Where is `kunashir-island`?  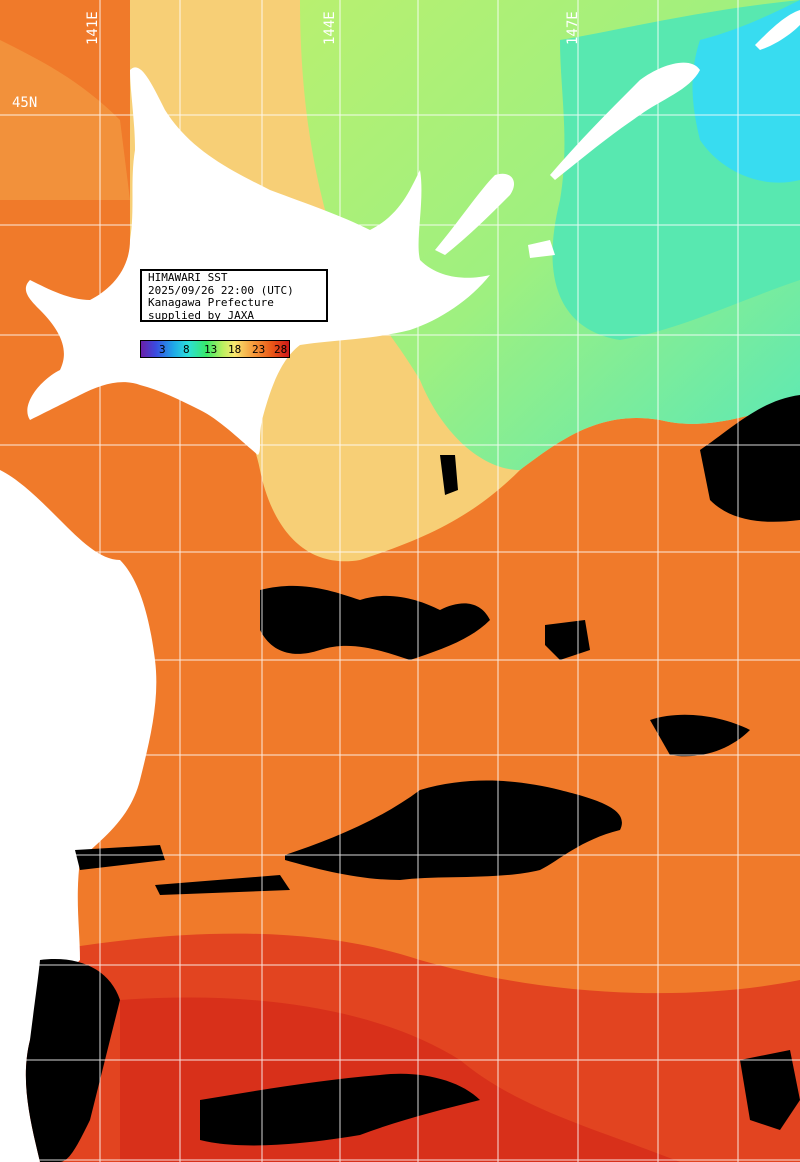 kunashir-island is located at coordinates (475, 214).